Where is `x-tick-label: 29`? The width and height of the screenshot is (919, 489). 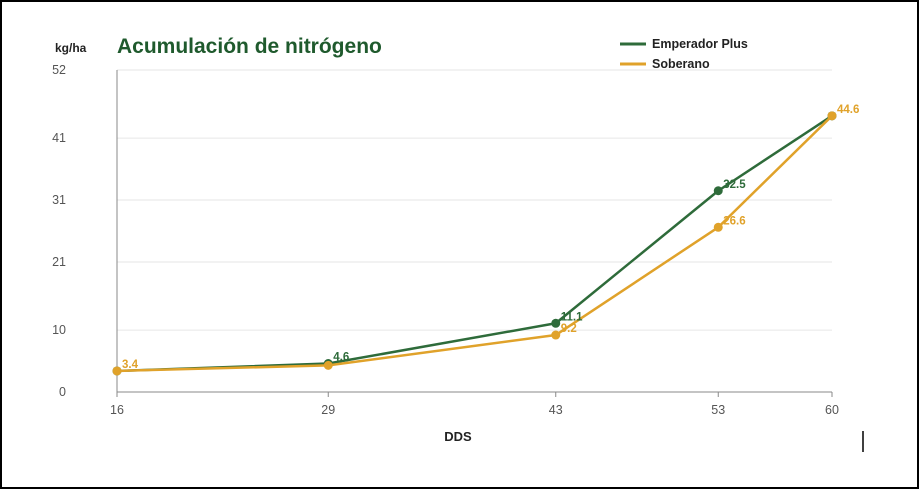
x-tick-label: 29 is located at coordinates (328, 410).